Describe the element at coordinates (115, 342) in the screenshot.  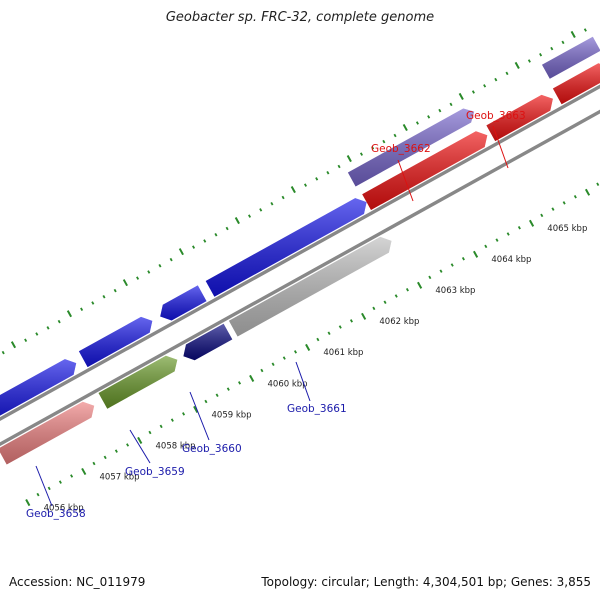
I see `gene-forward-2-shade` at that location.